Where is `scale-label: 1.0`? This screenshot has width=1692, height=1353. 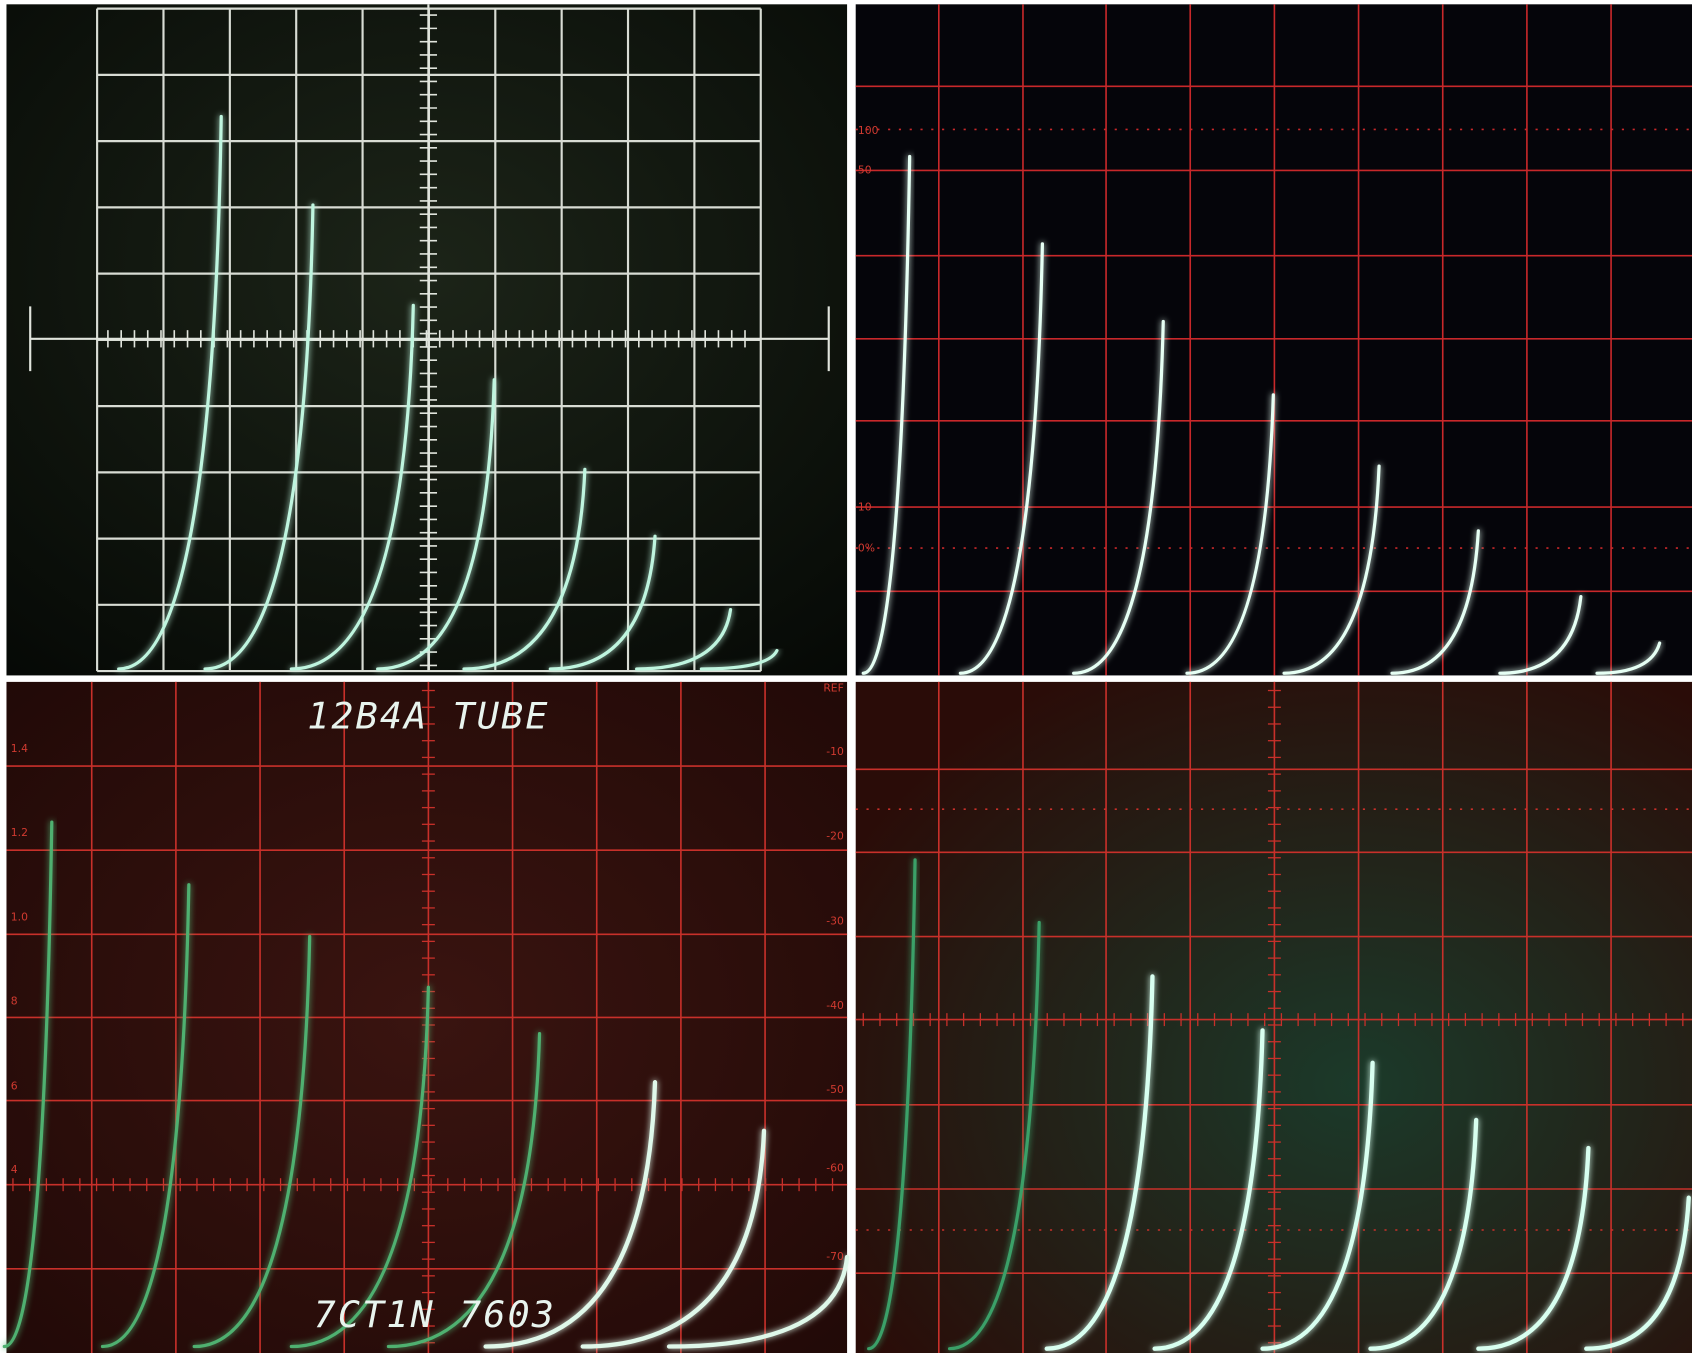 scale-label: 1.0 is located at coordinates (19, 916).